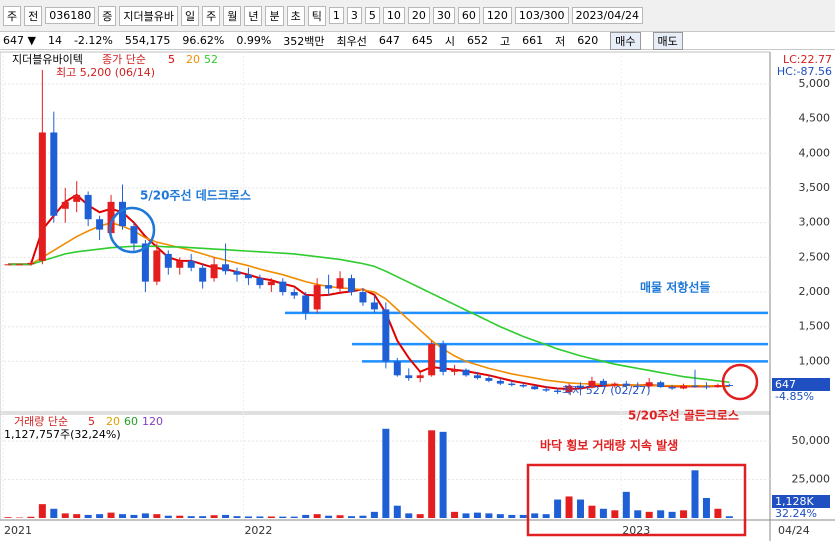  I want to click on toolbar-item: 120, so click(497, 15).